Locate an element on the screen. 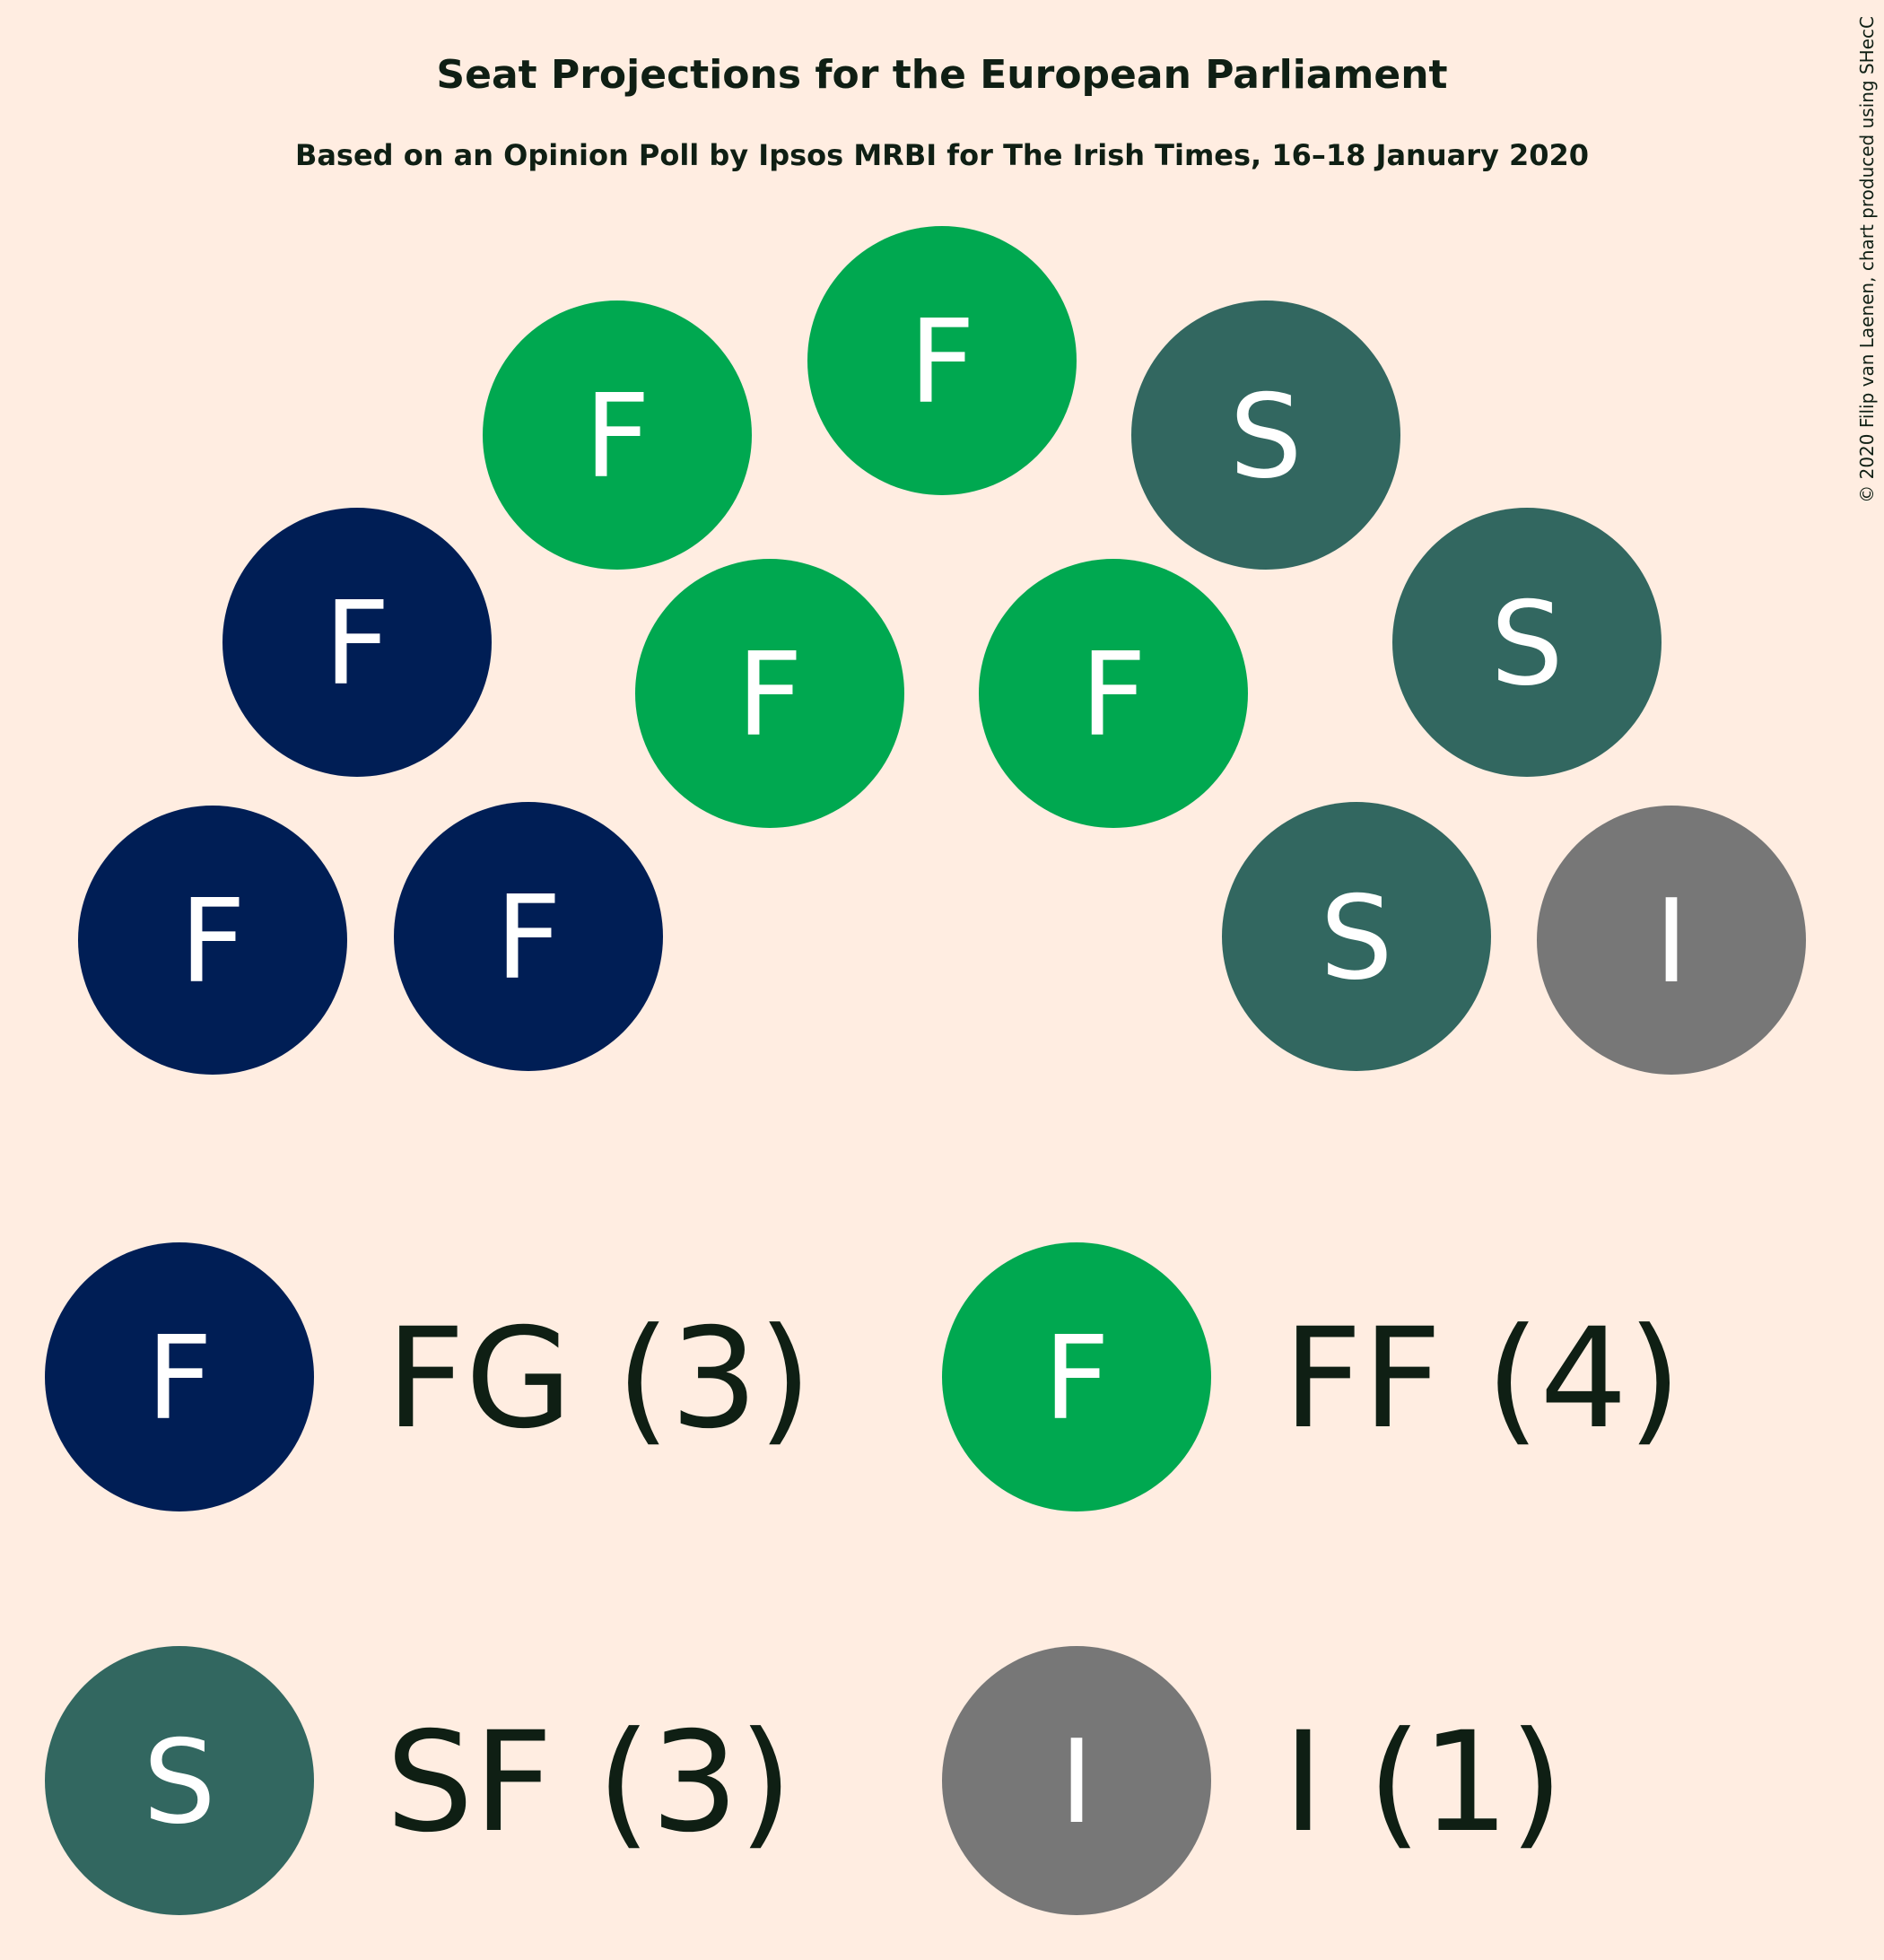 Image resolution: width=1884 pixels, height=1960 pixels. seat-letter-ff-7: F is located at coordinates (1113, 696).